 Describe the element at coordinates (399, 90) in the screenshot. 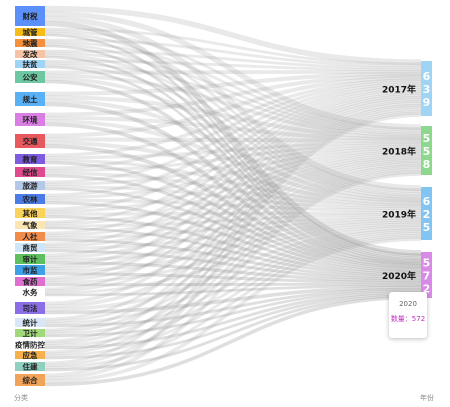

I see `target-label: 2017年` at that location.